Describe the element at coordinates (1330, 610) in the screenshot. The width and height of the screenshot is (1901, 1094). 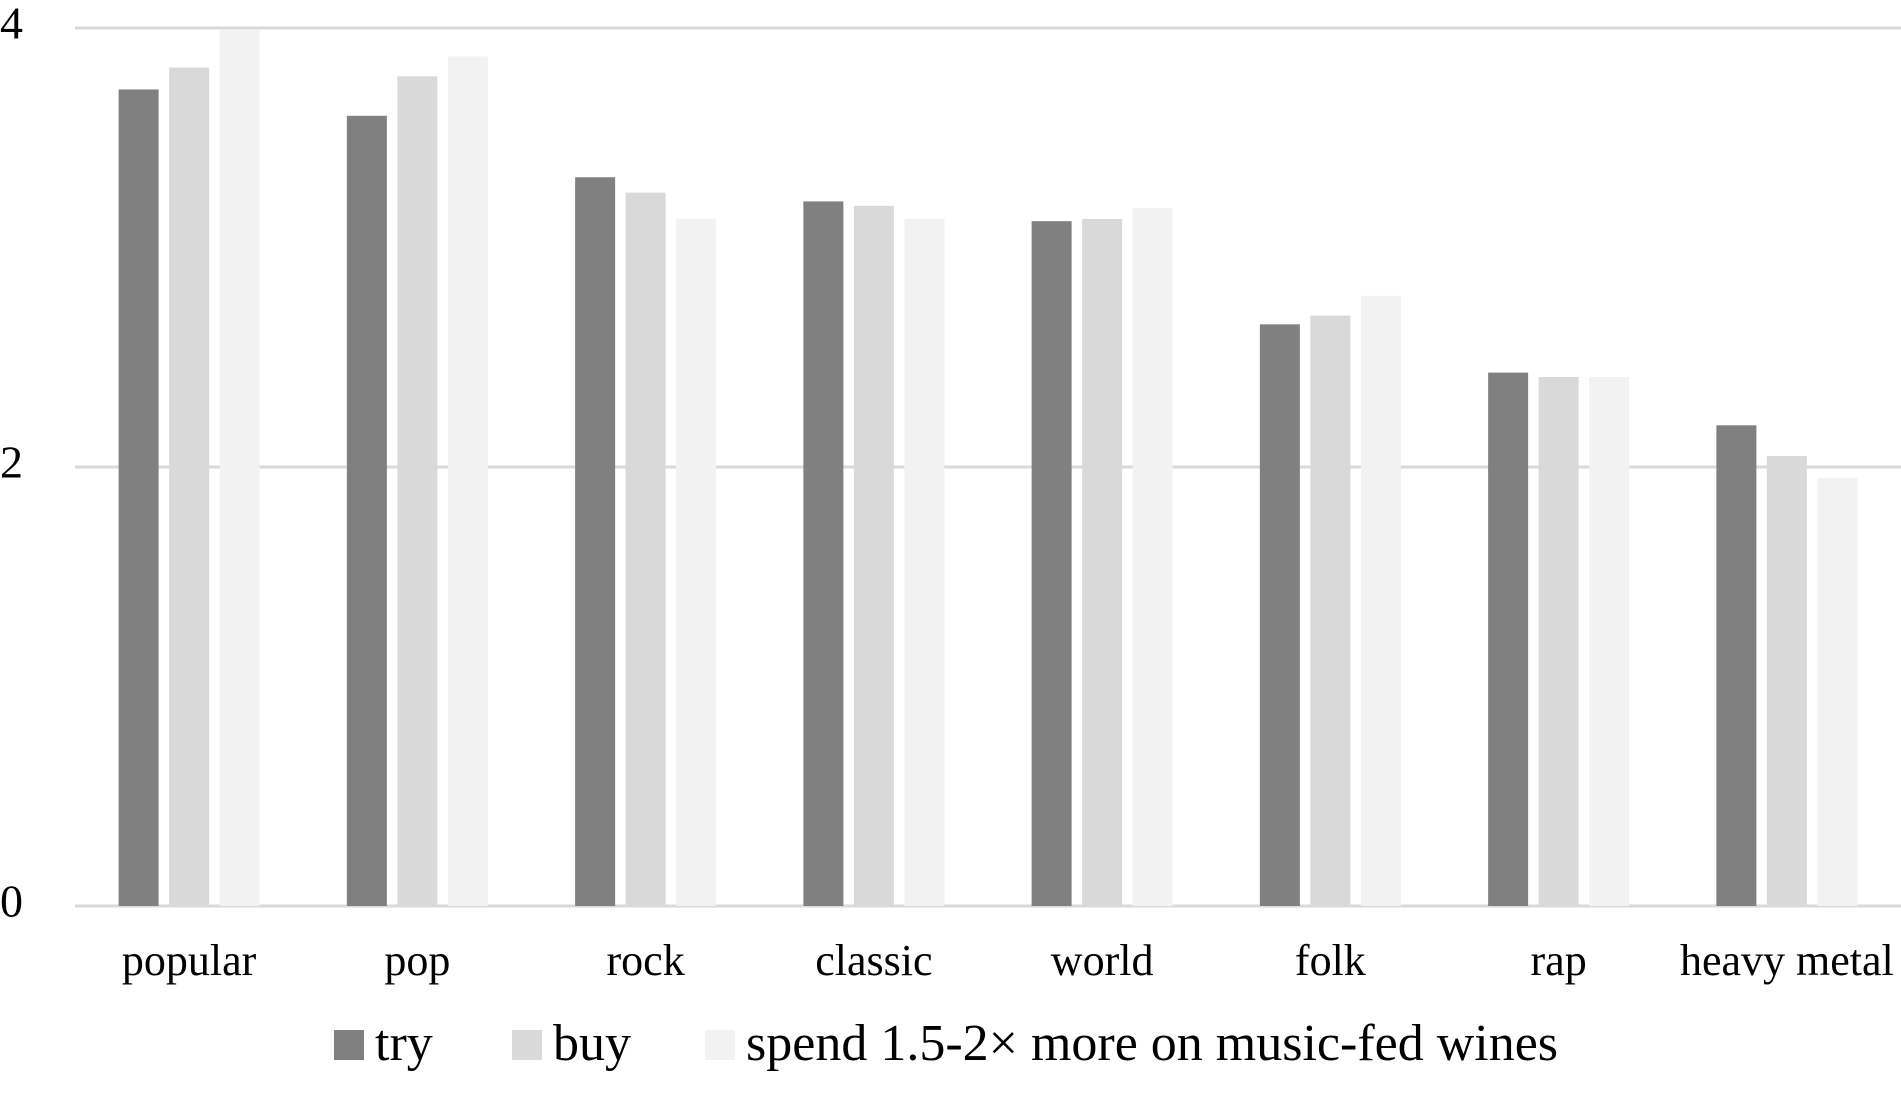
I see `bar-buy-folk` at that location.